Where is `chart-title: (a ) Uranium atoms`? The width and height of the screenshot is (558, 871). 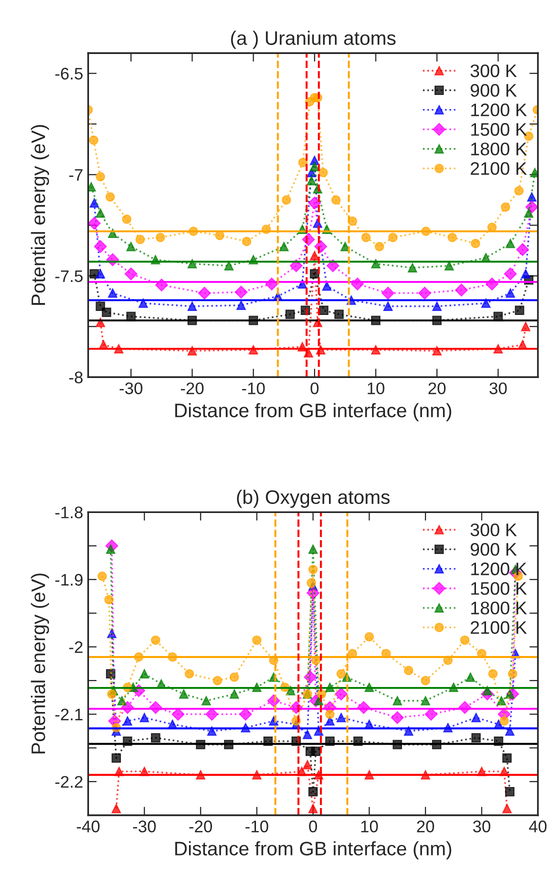 chart-title: (a ) Uranium atoms is located at coordinates (313, 39).